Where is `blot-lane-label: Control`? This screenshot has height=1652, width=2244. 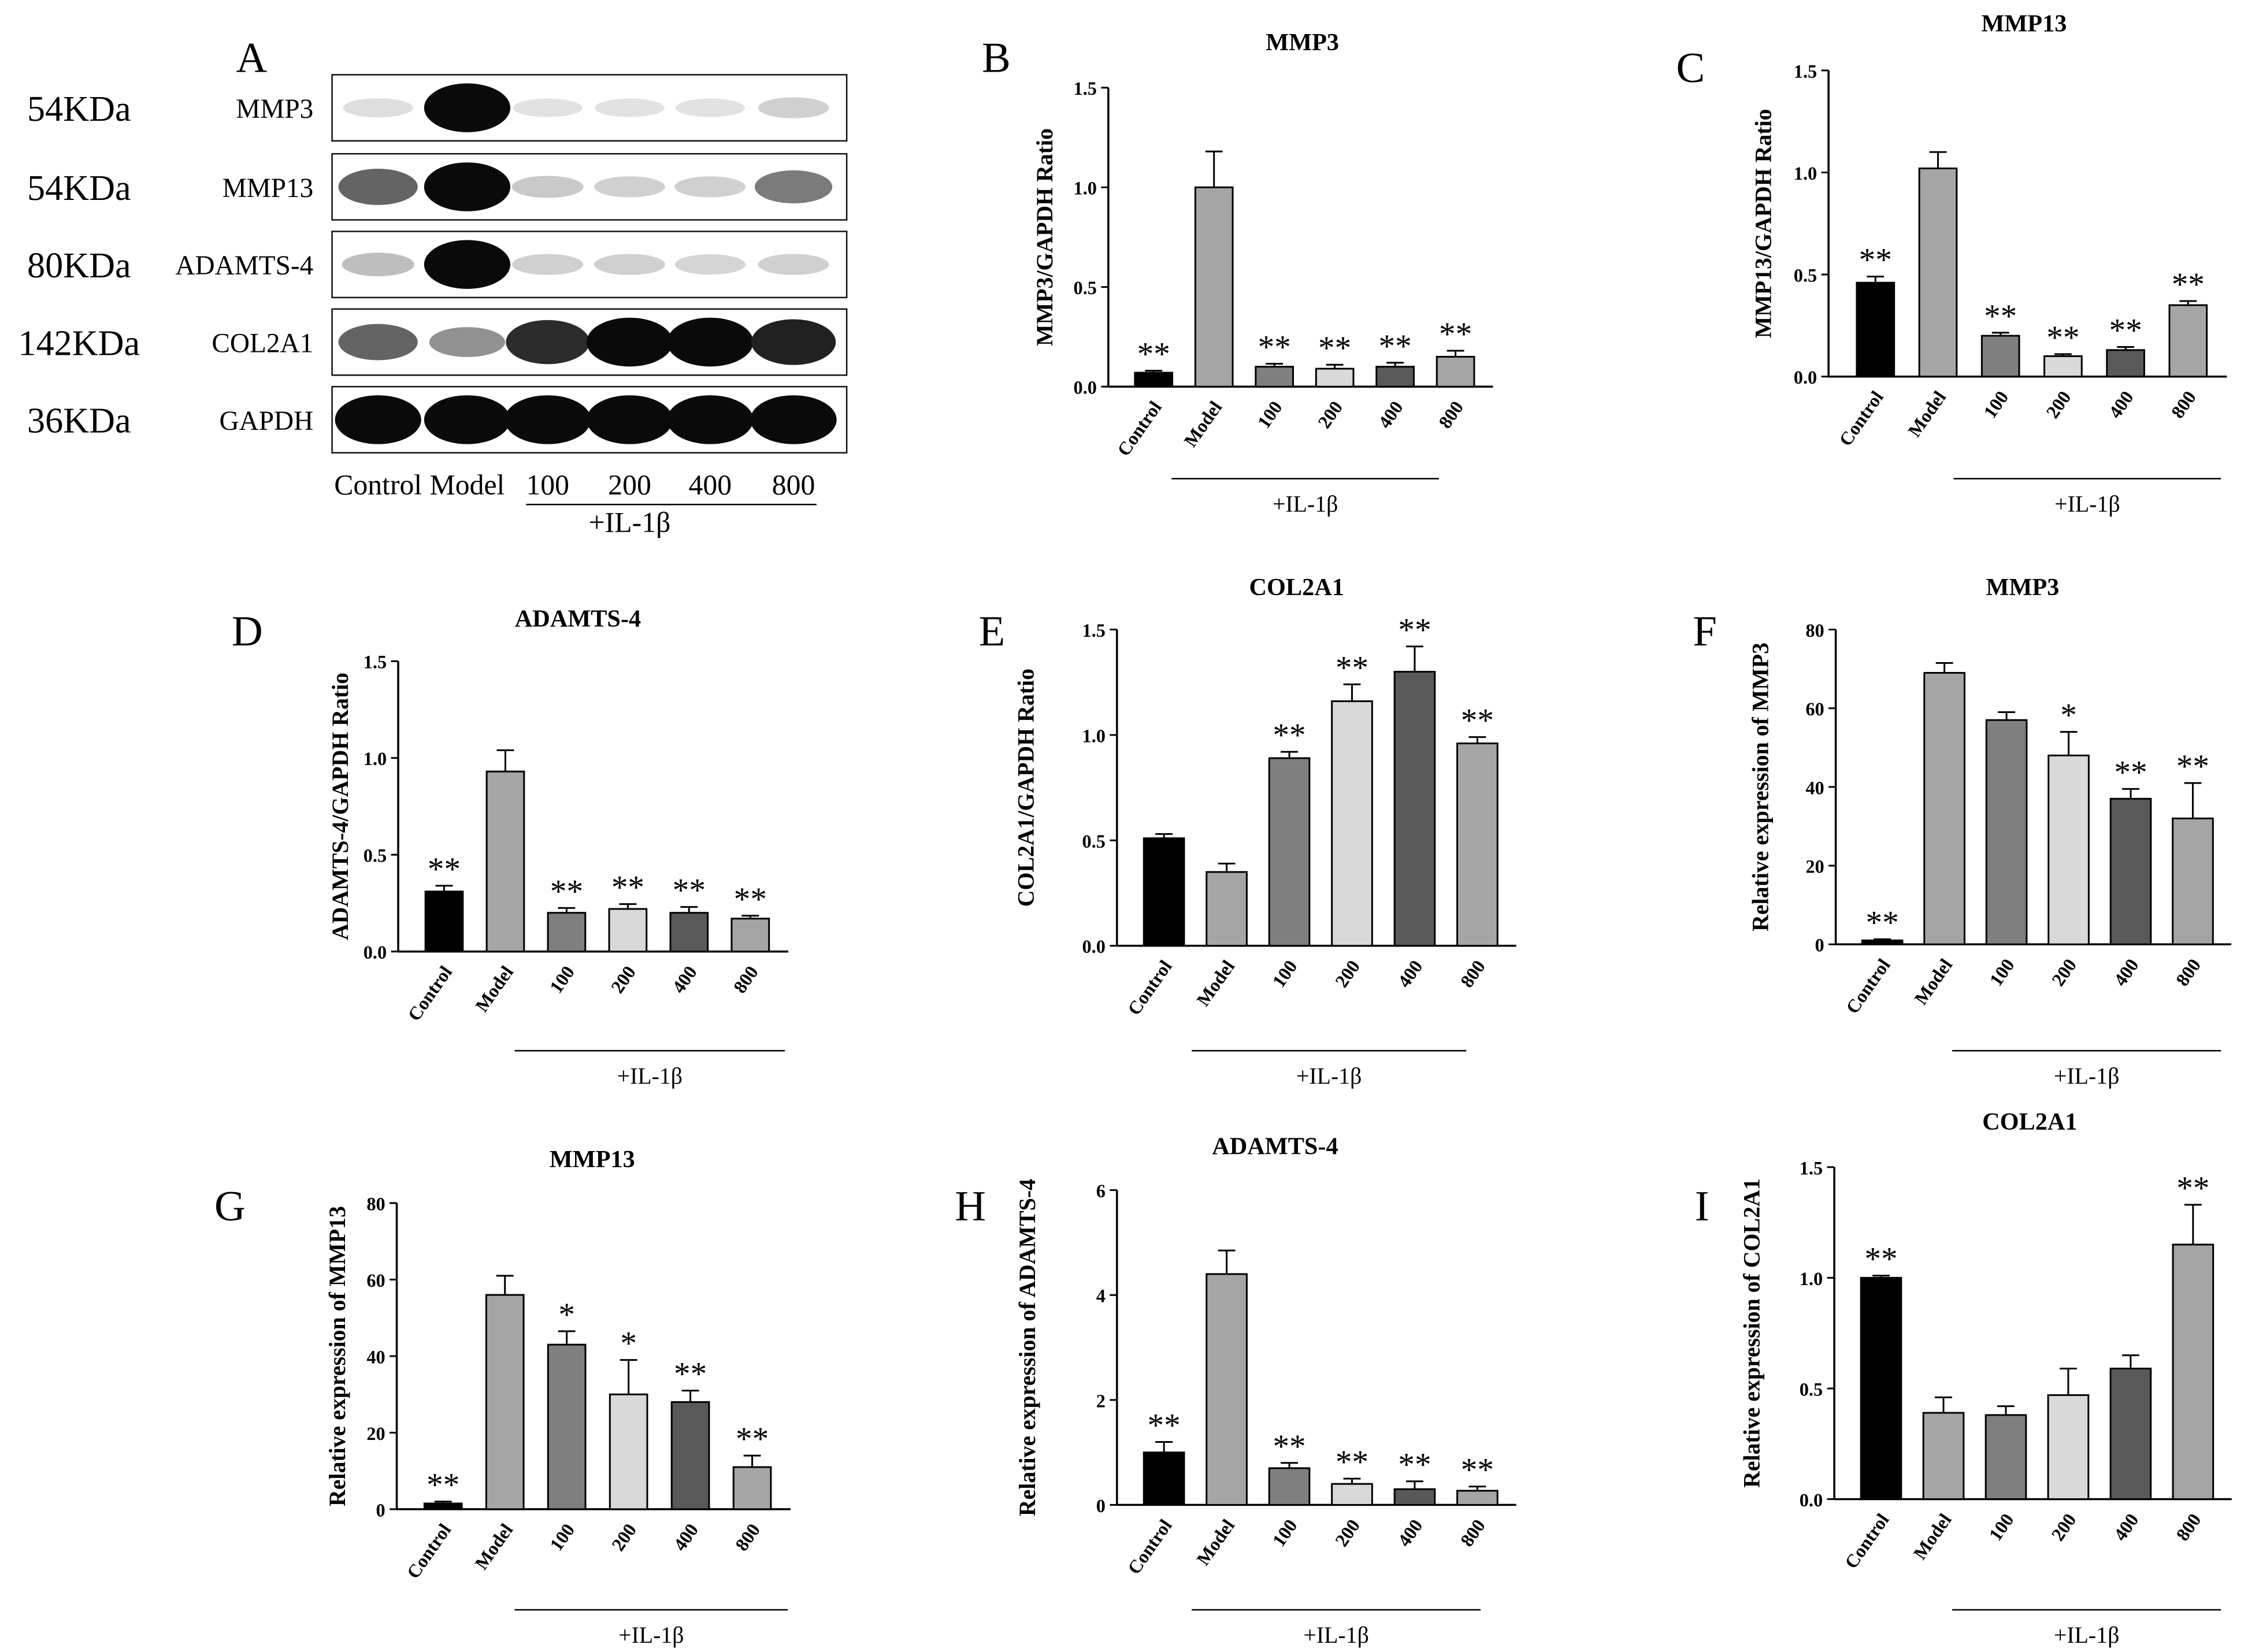
blot-lane-label: Control is located at coordinates (378, 485).